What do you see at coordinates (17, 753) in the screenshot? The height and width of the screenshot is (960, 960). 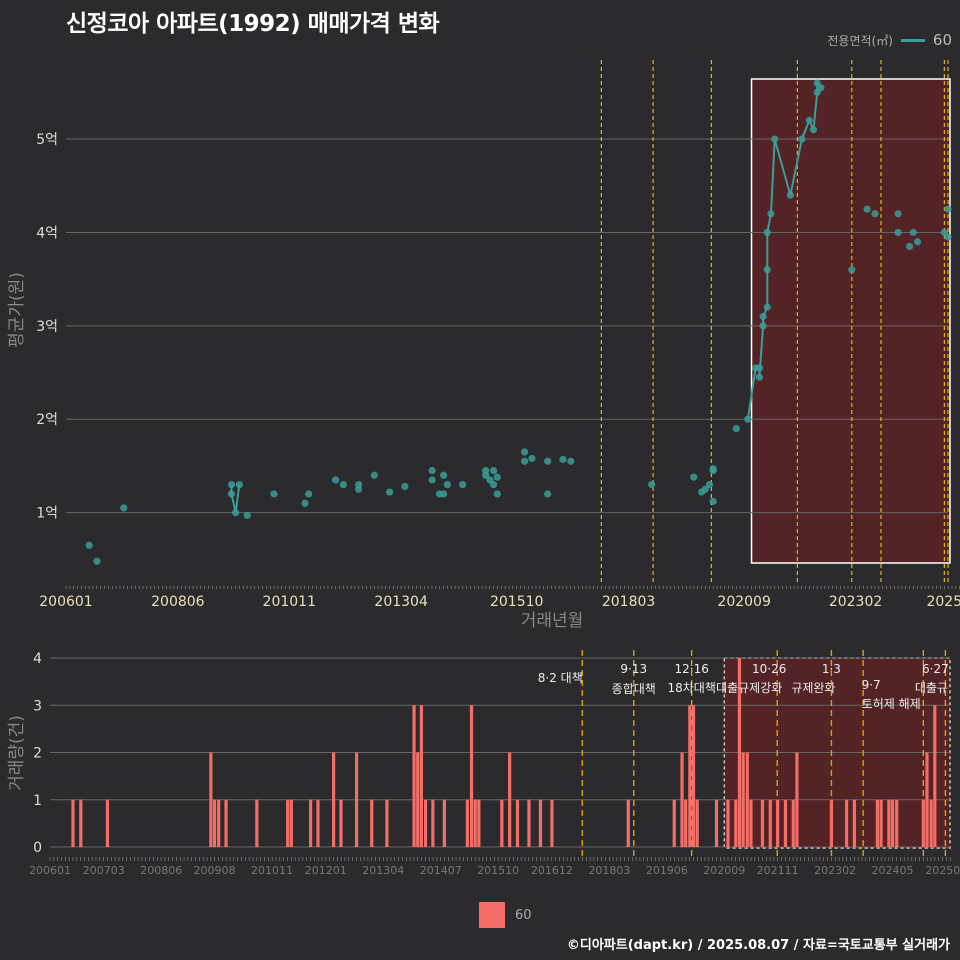 I see `y-axis-label: 거래량(건)` at bounding box center [17, 753].